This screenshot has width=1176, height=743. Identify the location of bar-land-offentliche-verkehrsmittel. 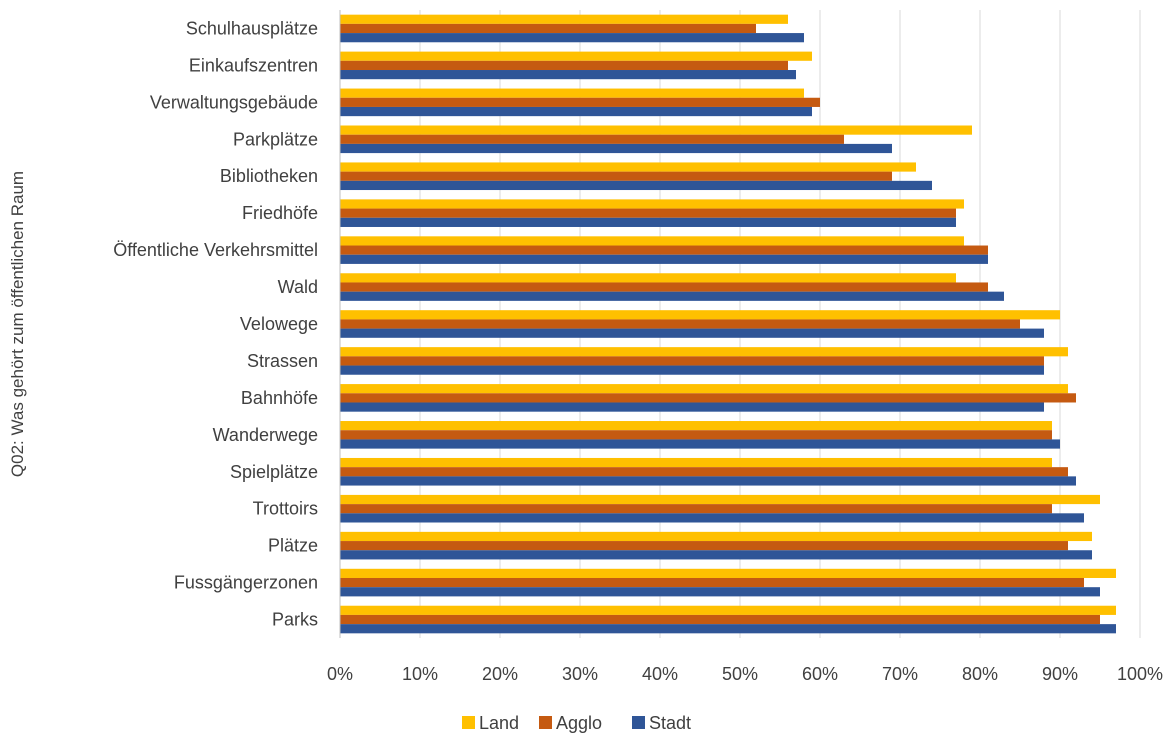
(652, 241).